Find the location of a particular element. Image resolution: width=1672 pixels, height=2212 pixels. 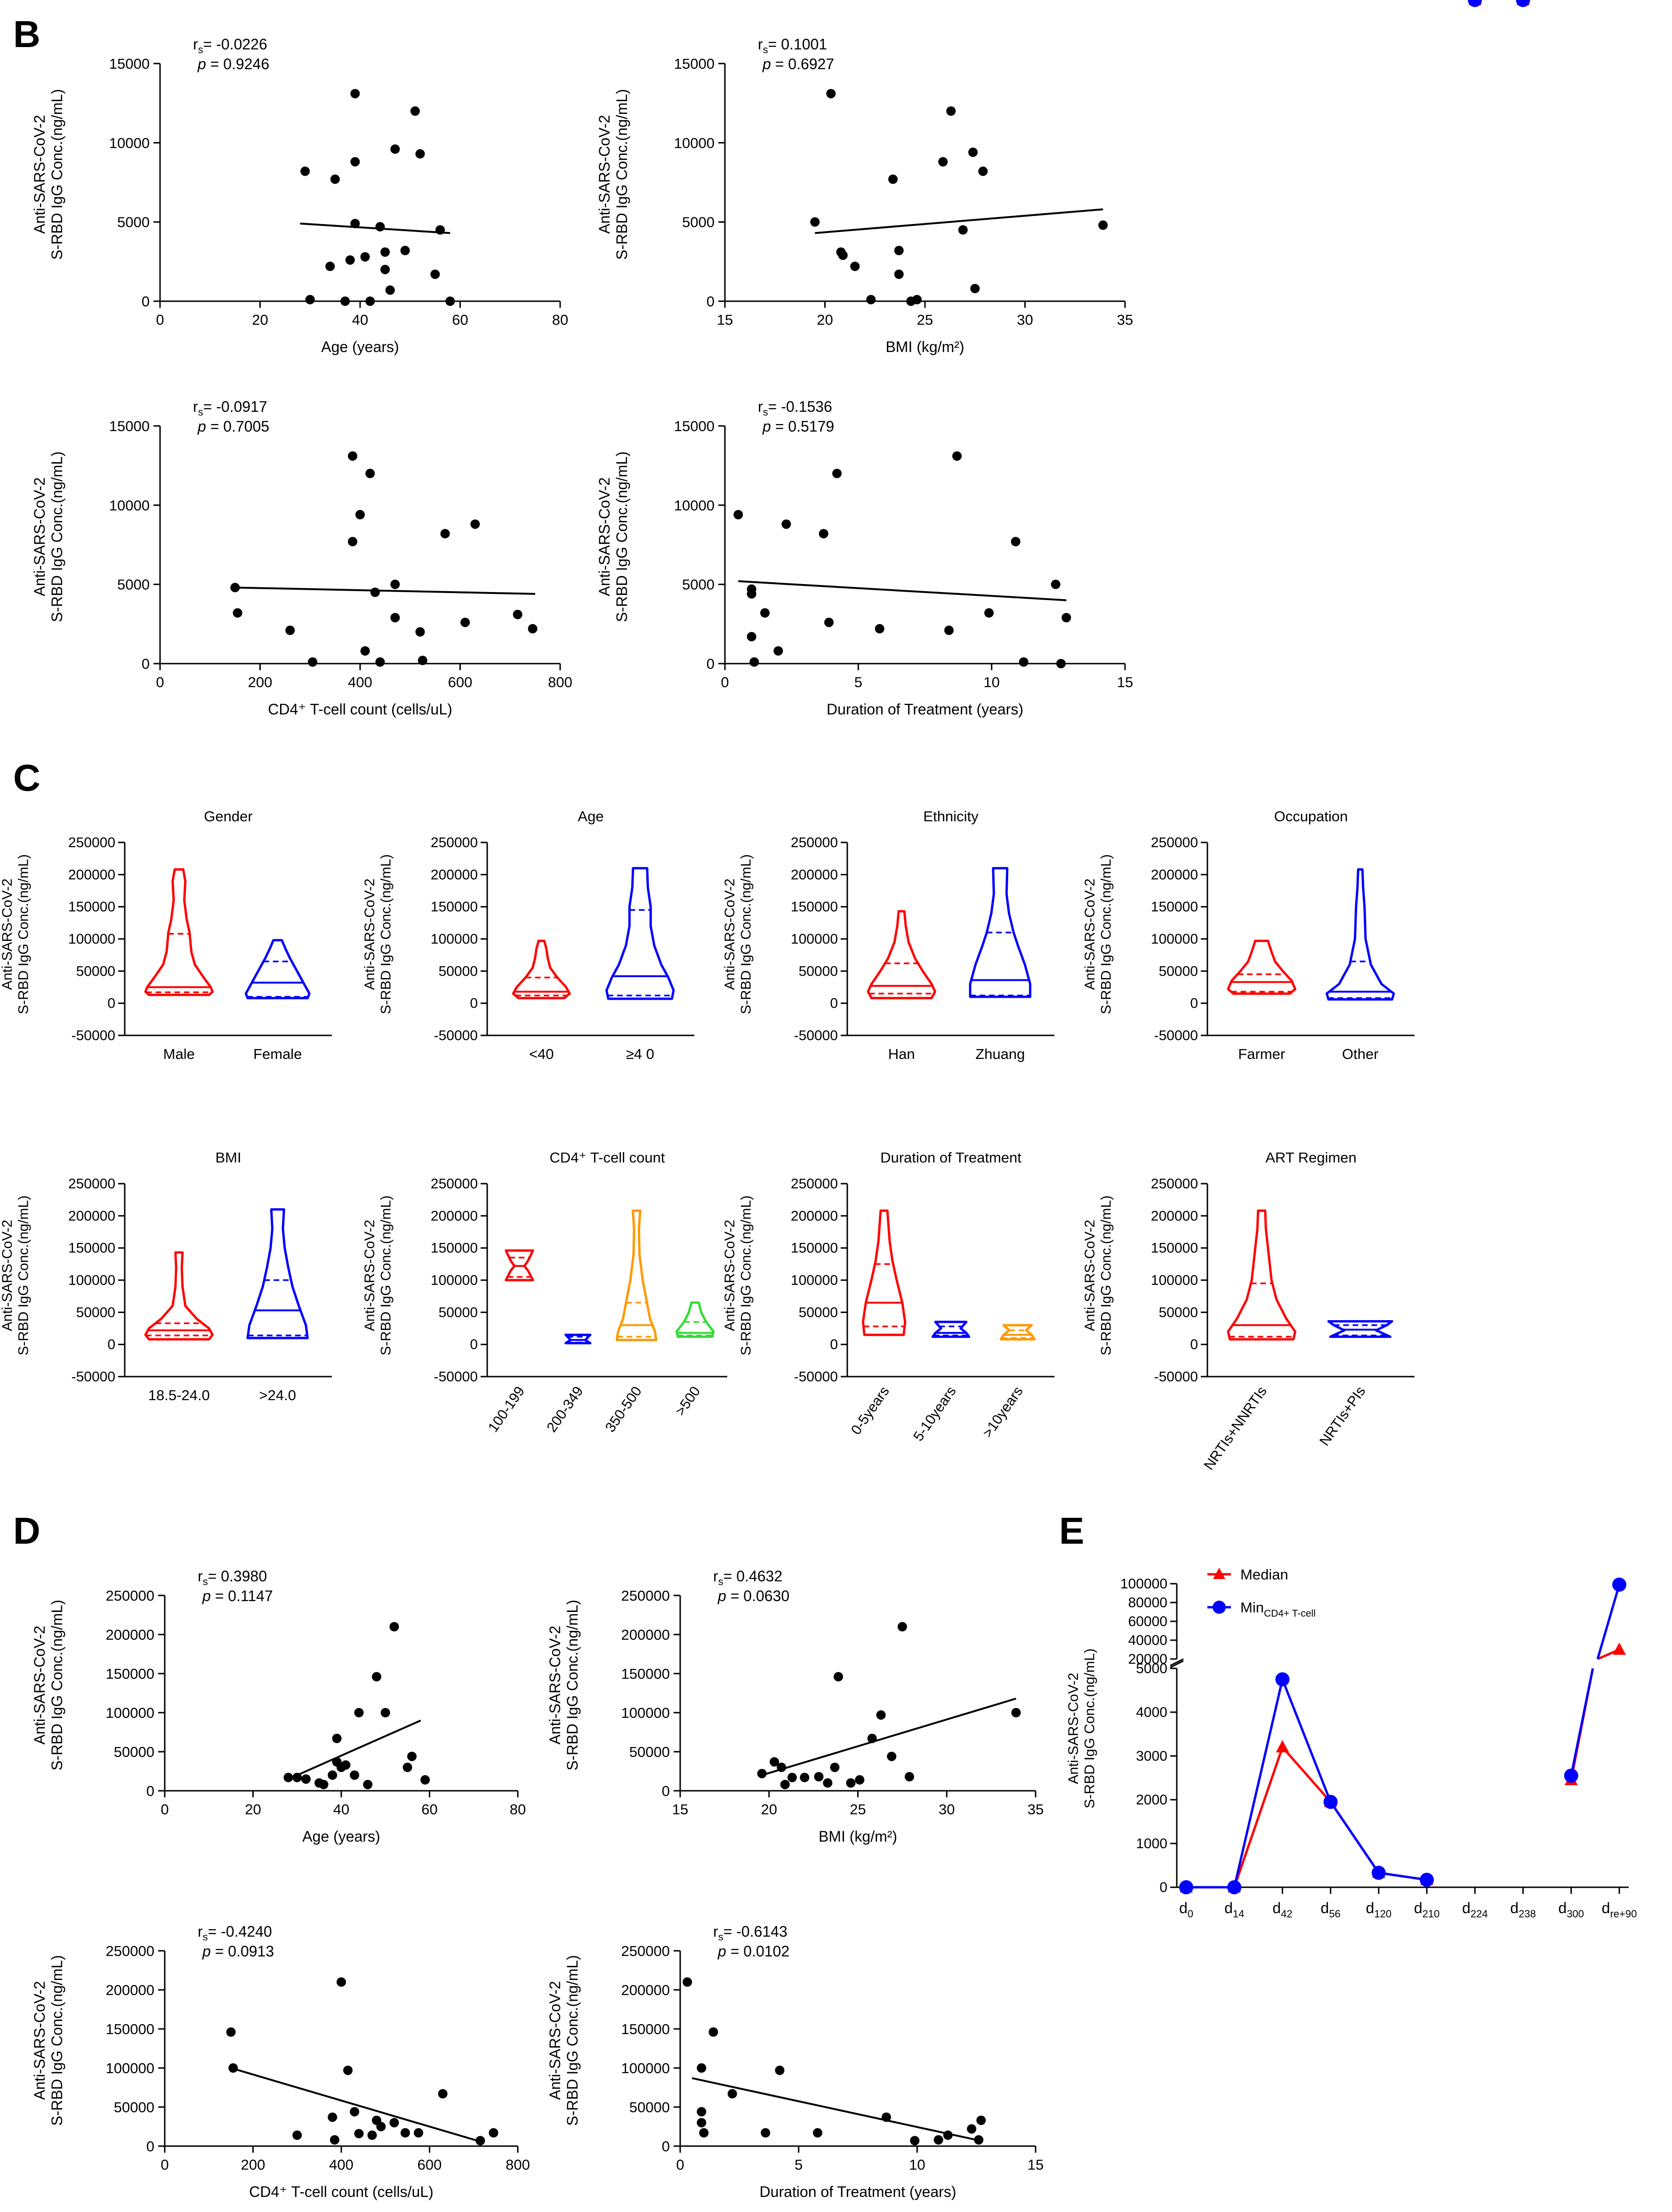

stat-r: rs= -0.4240 is located at coordinates (235, 1933).